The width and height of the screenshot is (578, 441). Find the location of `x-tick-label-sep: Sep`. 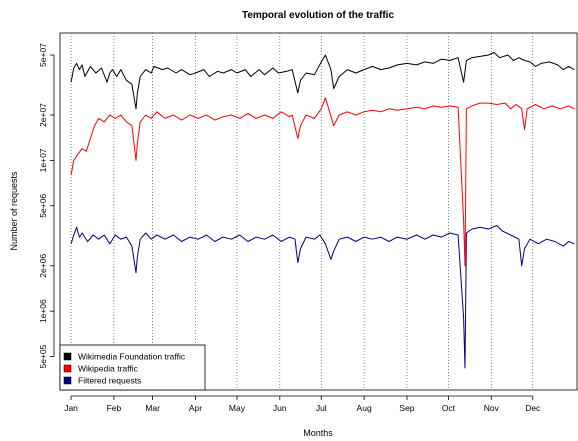

x-tick-label-sep: Sep is located at coordinates (406, 408).